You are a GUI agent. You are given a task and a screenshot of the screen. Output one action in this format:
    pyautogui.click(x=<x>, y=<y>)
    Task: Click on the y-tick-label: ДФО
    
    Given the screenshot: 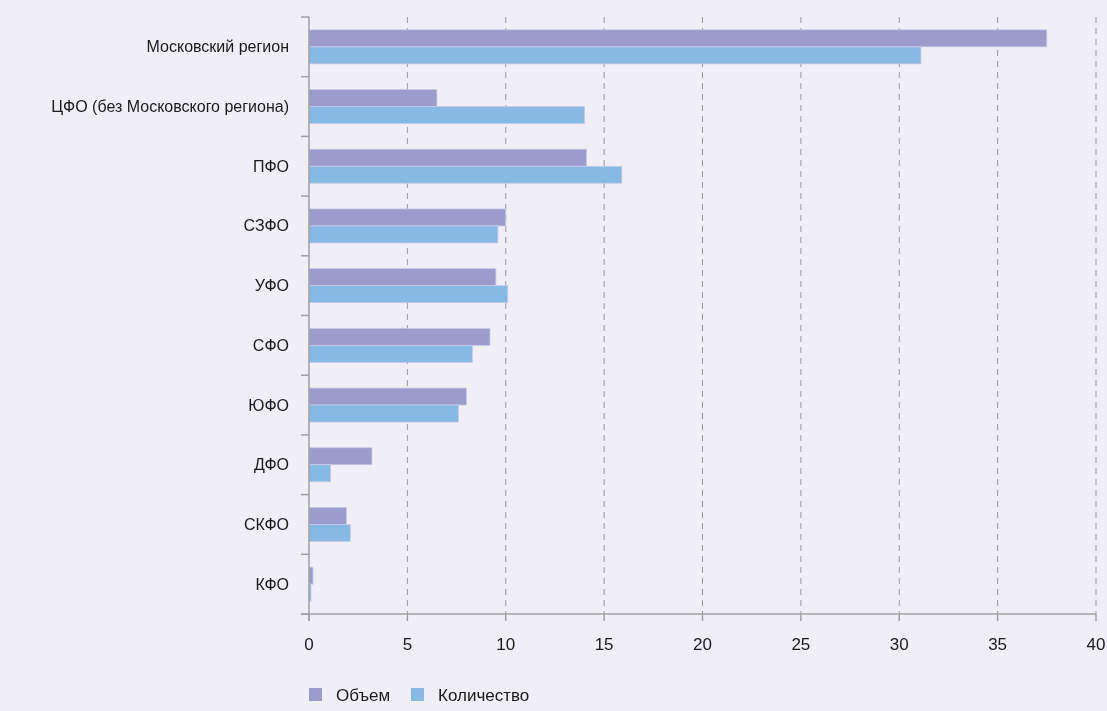 What is the action you would take?
    pyautogui.click(x=271, y=465)
    